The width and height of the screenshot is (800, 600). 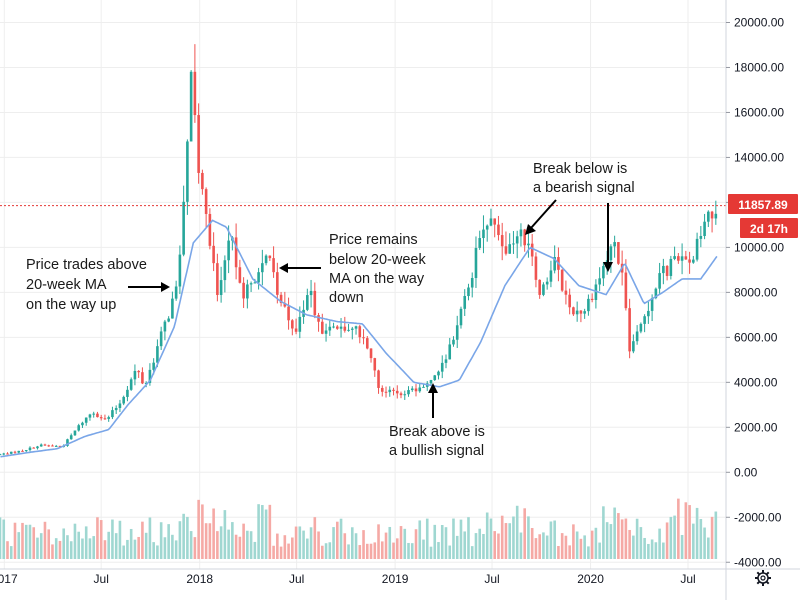 What do you see at coordinates (9, 579) in the screenshot?
I see `x-tick-label: 2017` at bounding box center [9, 579].